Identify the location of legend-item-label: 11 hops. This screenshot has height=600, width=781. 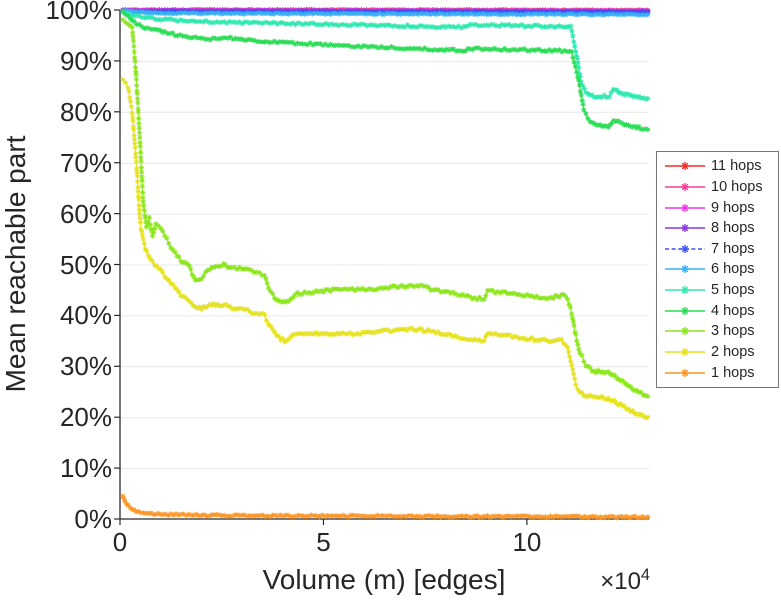
(736, 166).